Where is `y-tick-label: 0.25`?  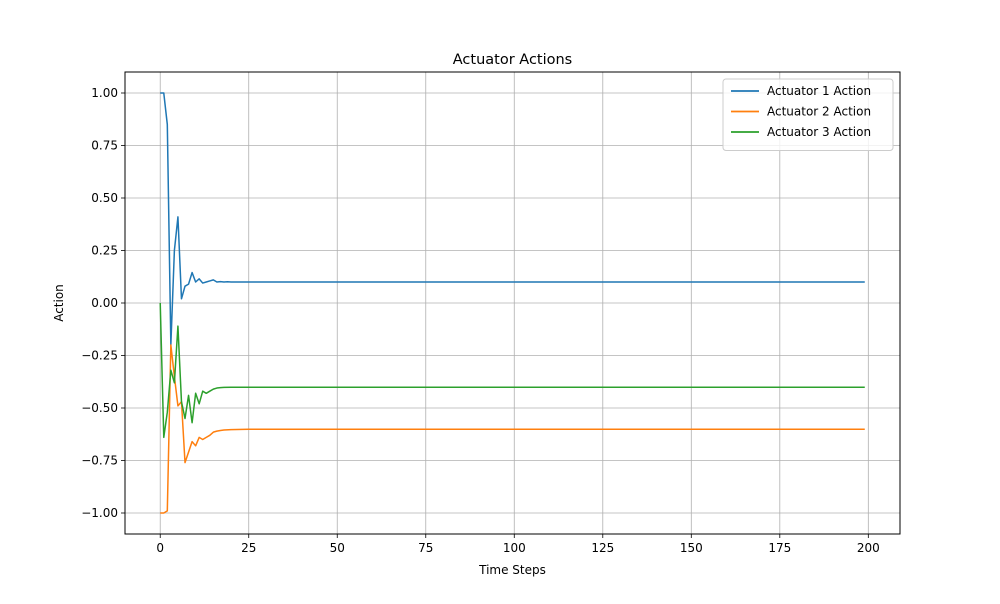
y-tick-label: 0.25 is located at coordinates (104, 251).